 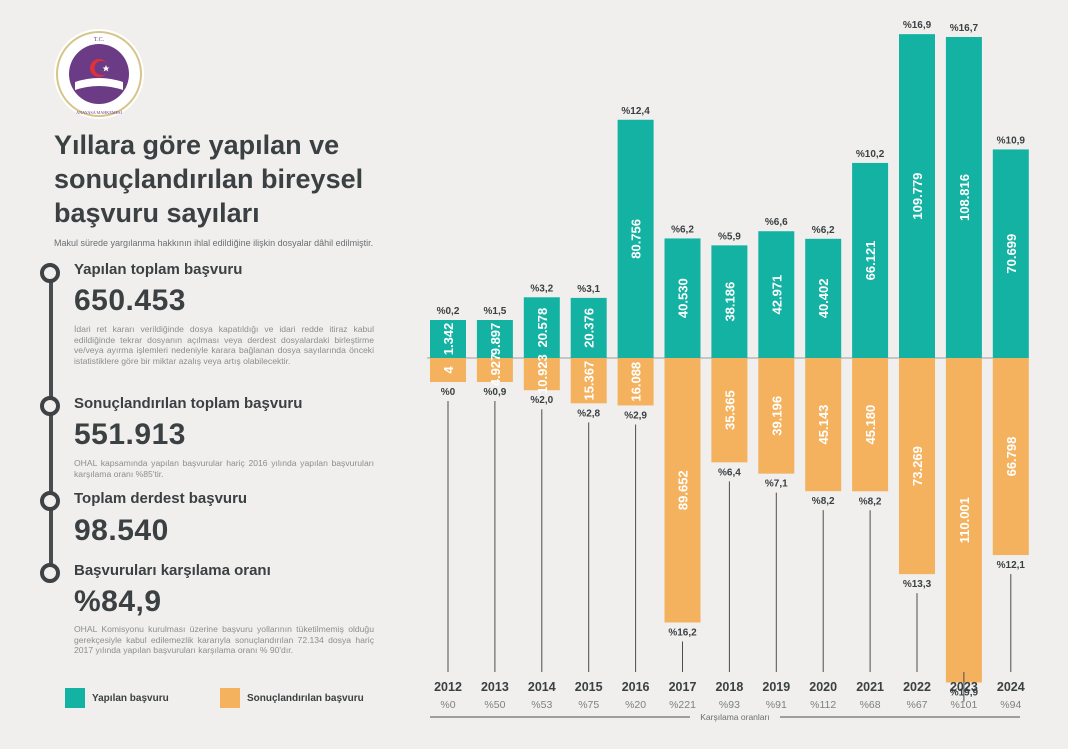 I want to click on x-axis-caption: Karşılama oranları, so click(x=734, y=717).